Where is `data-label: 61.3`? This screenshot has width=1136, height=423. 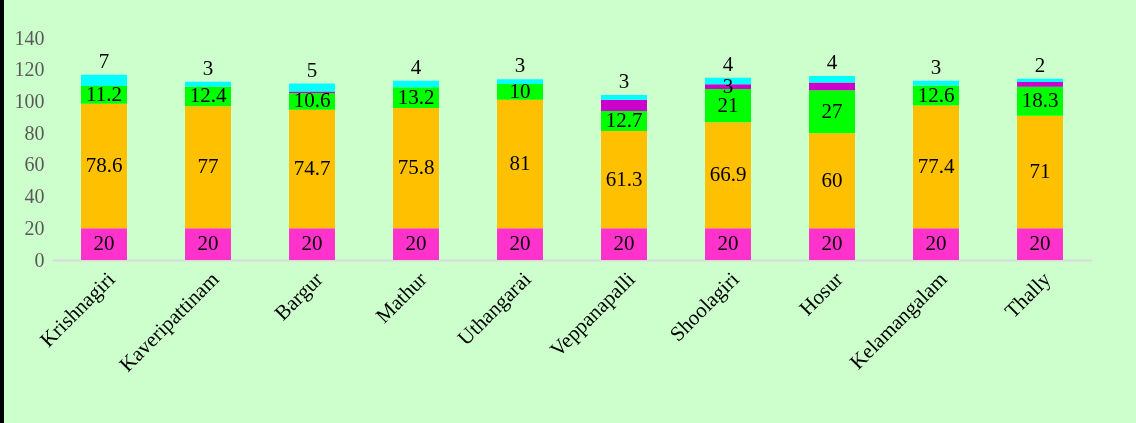 data-label: 61.3 is located at coordinates (624, 178).